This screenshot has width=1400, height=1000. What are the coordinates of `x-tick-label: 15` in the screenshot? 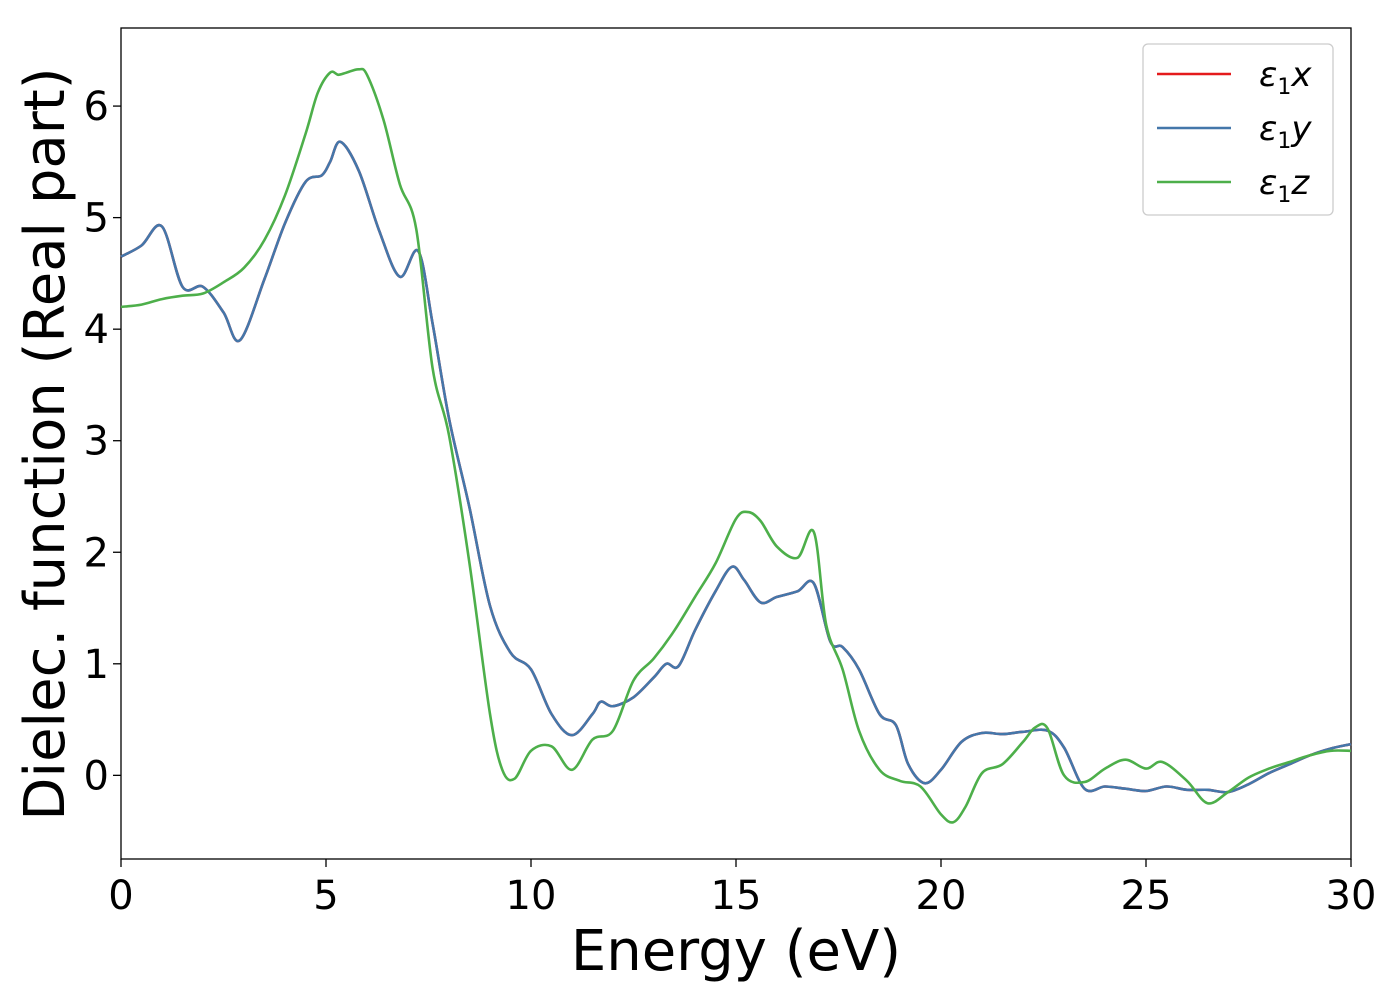 It's located at (736, 896).